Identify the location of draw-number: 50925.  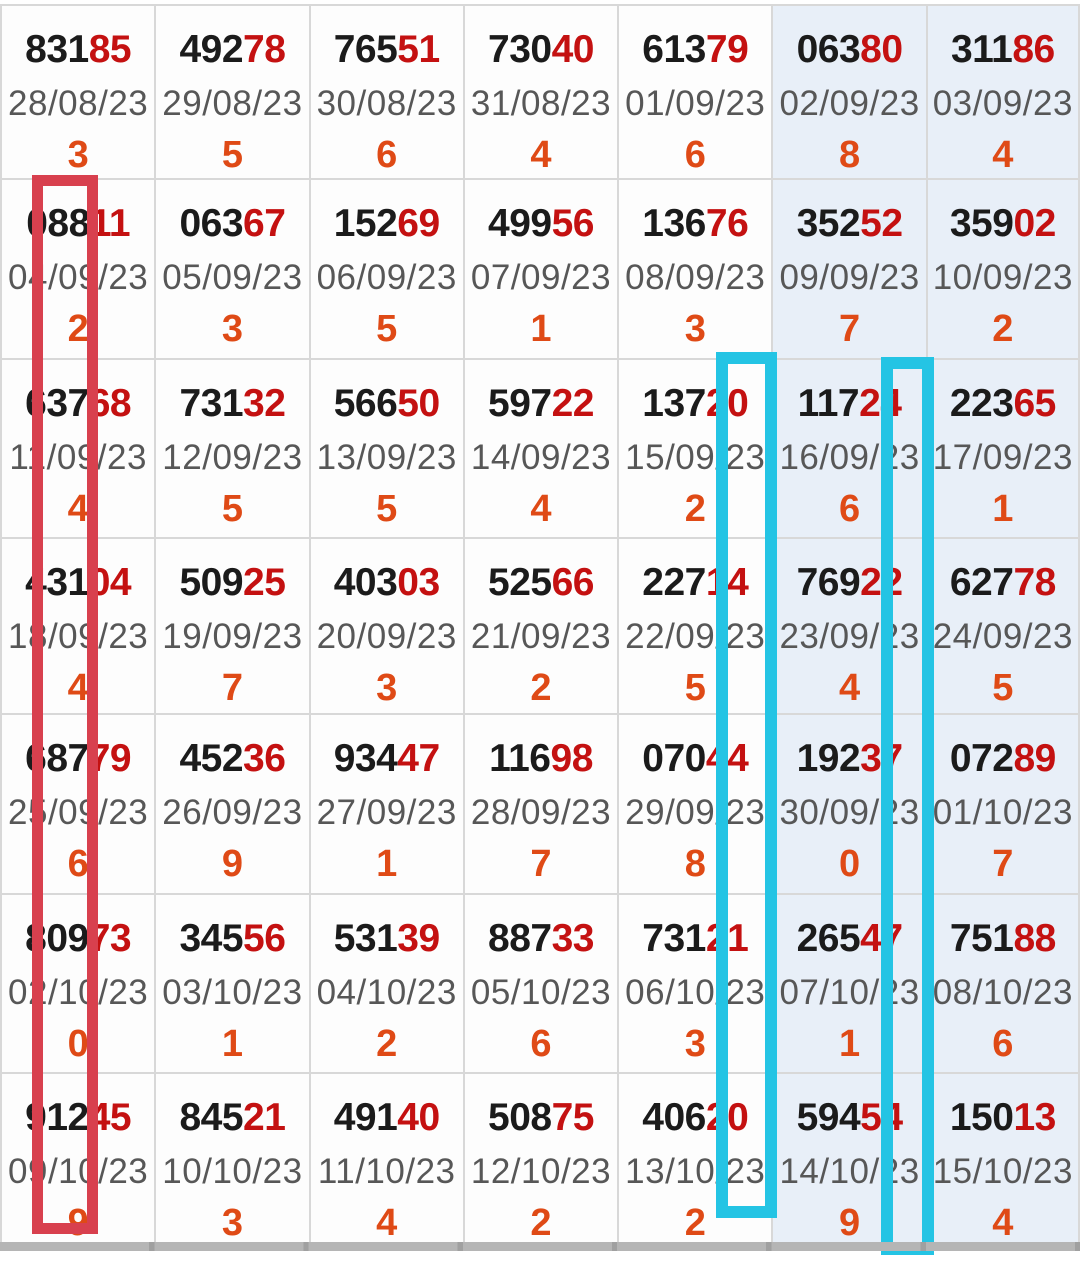
(232, 583).